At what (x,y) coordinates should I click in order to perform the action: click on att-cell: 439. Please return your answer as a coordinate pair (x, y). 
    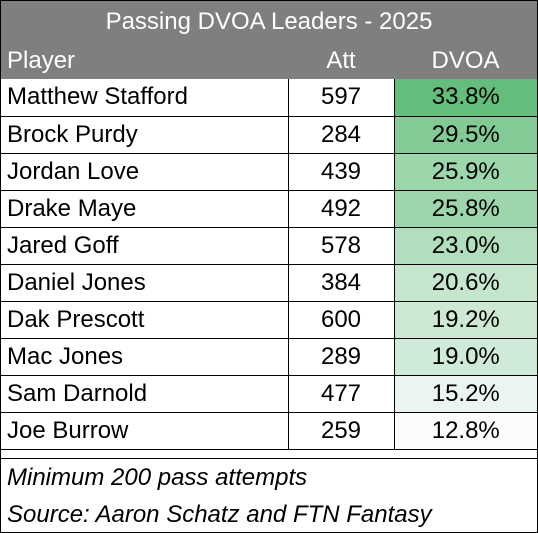
    Looking at the image, I should click on (341, 171).